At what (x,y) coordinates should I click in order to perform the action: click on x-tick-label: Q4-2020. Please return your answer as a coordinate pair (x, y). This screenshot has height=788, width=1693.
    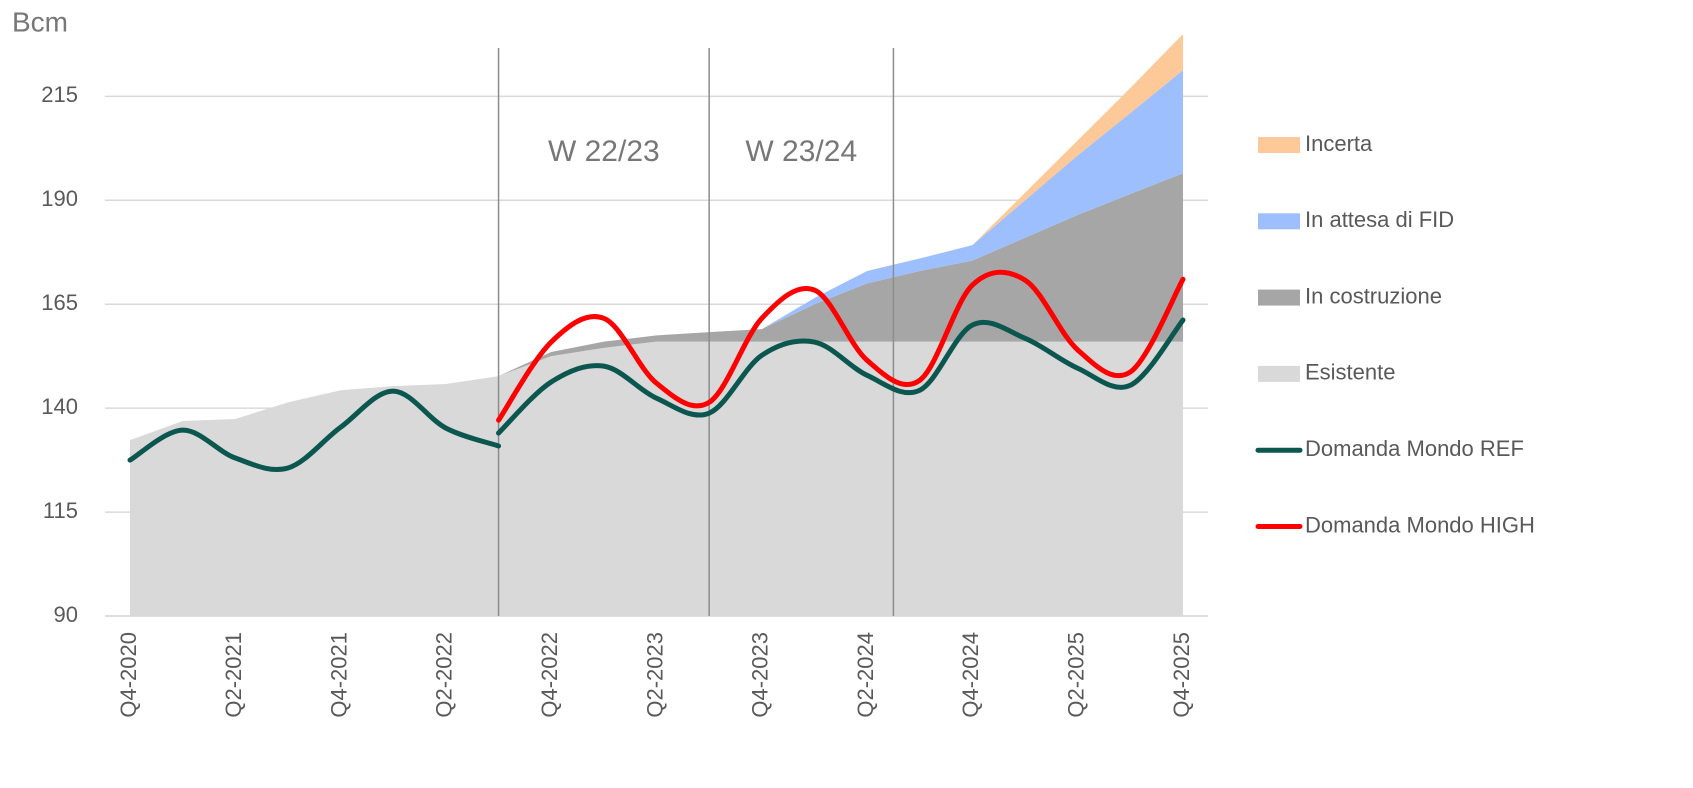
    Looking at the image, I should click on (128, 675).